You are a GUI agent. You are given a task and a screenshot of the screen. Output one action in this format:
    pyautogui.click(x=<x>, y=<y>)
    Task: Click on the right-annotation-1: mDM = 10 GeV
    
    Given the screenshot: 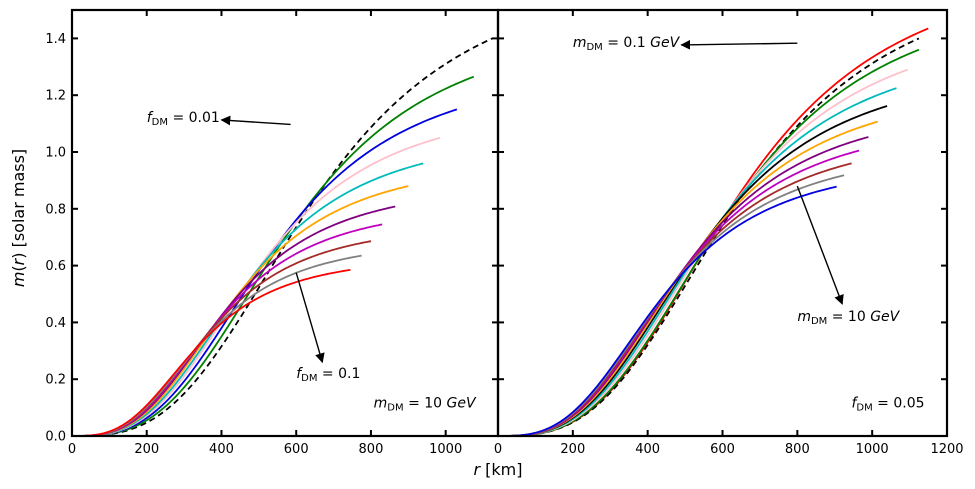 What is the action you would take?
    pyautogui.click(x=848, y=318)
    